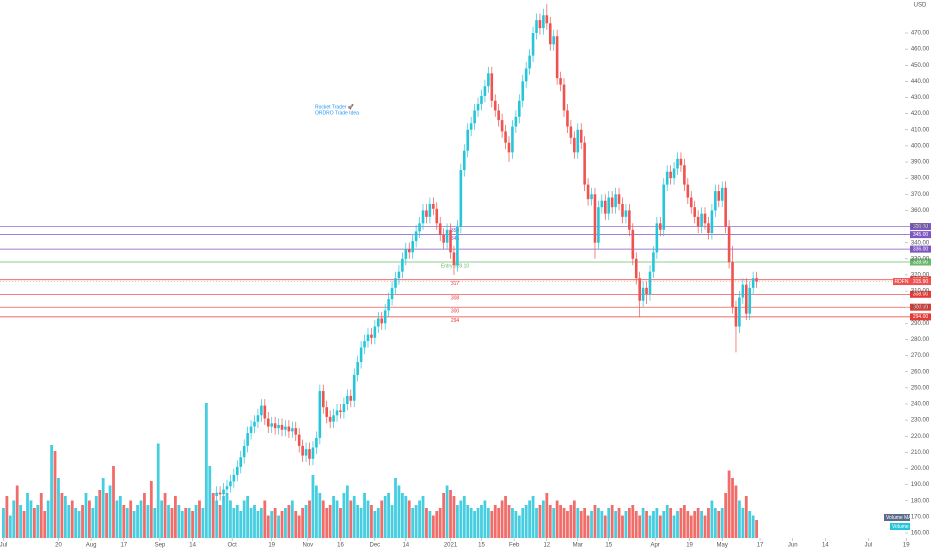  I want to click on y-tick-label: 240.00, so click(920, 405).